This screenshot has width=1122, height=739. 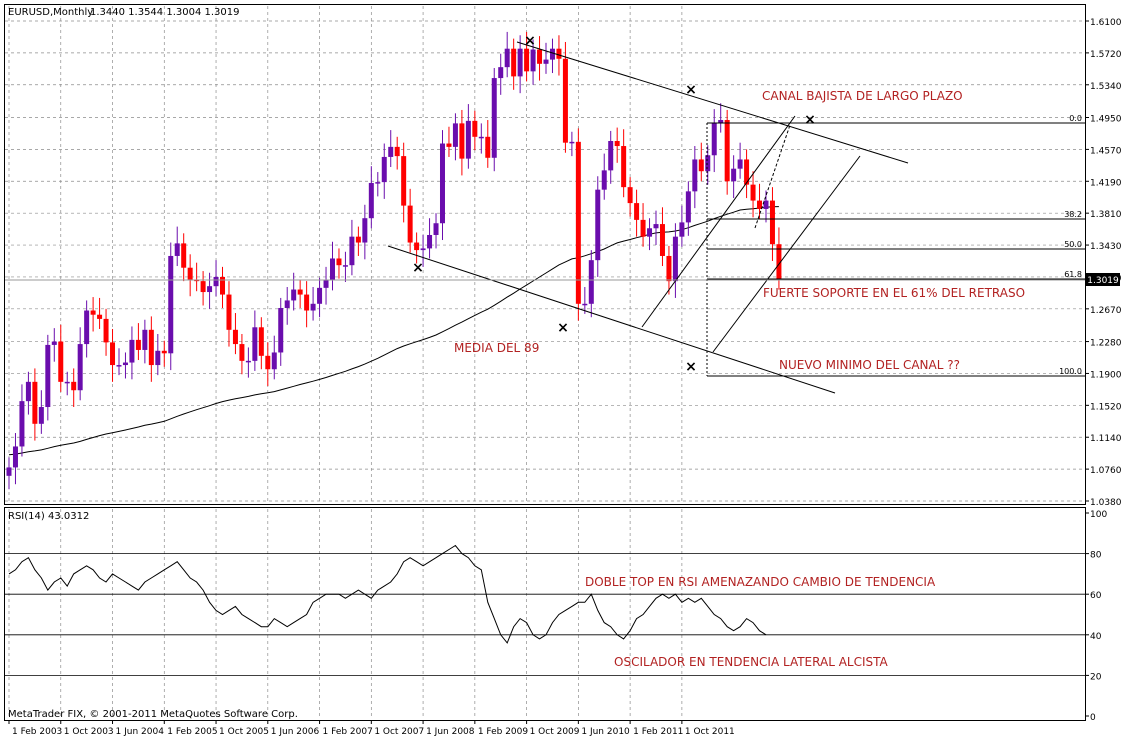 What do you see at coordinates (605, 732) in the screenshot?
I see `time-tick-label: 1 Jun 2010` at bounding box center [605, 732].